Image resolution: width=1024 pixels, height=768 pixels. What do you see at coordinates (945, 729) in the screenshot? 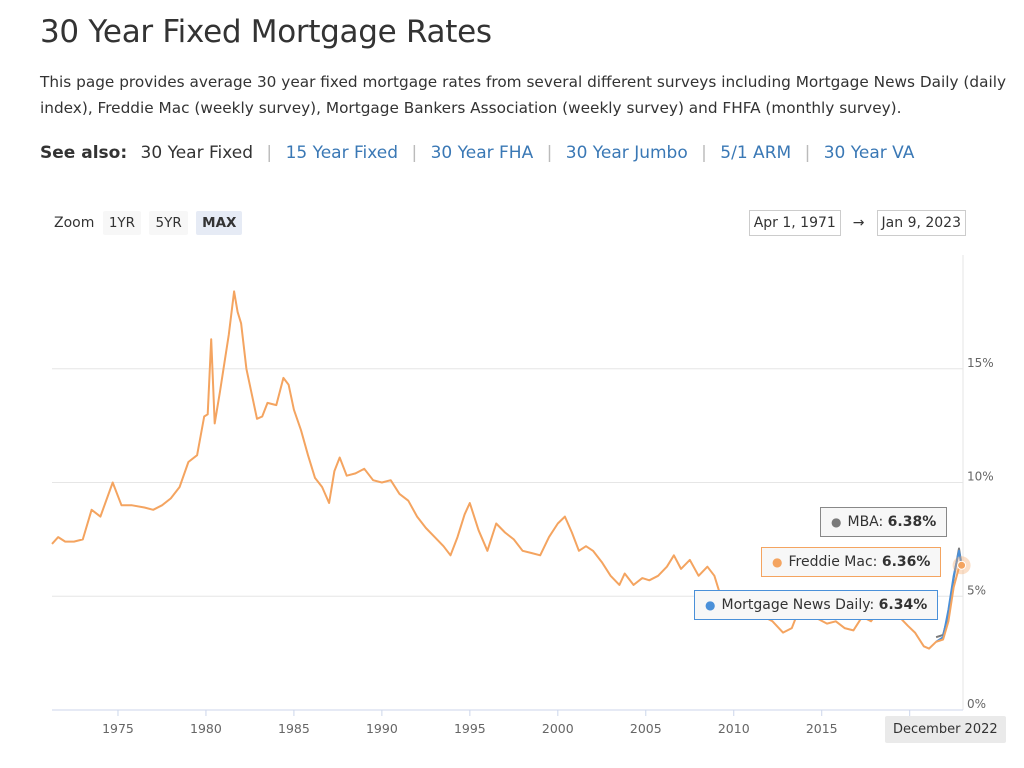
I see `x-crosshair-label: December 2022` at bounding box center [945, 729].